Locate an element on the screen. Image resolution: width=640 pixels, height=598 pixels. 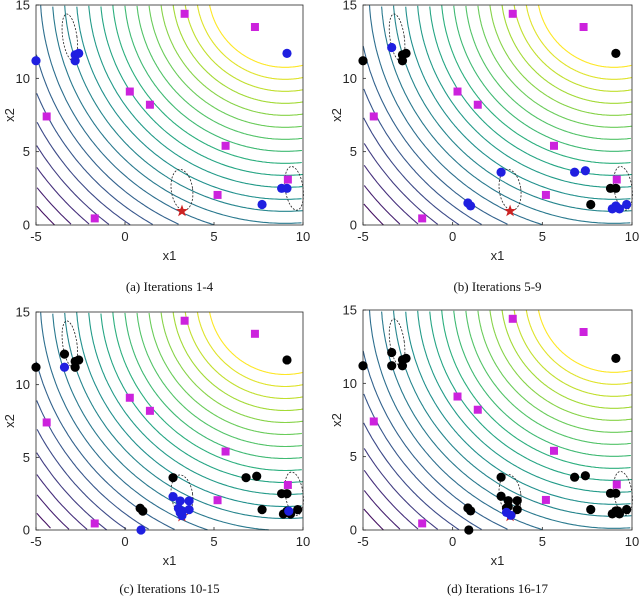
x-tick-label: 10 is located at coordinates (632, 236).